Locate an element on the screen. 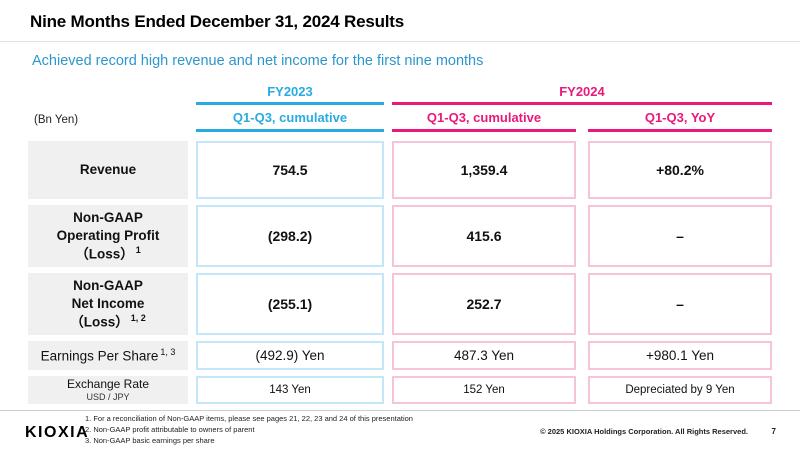  row-label-eps: Earnings Per Share 1, 3 is located at coordinates (108, 355).